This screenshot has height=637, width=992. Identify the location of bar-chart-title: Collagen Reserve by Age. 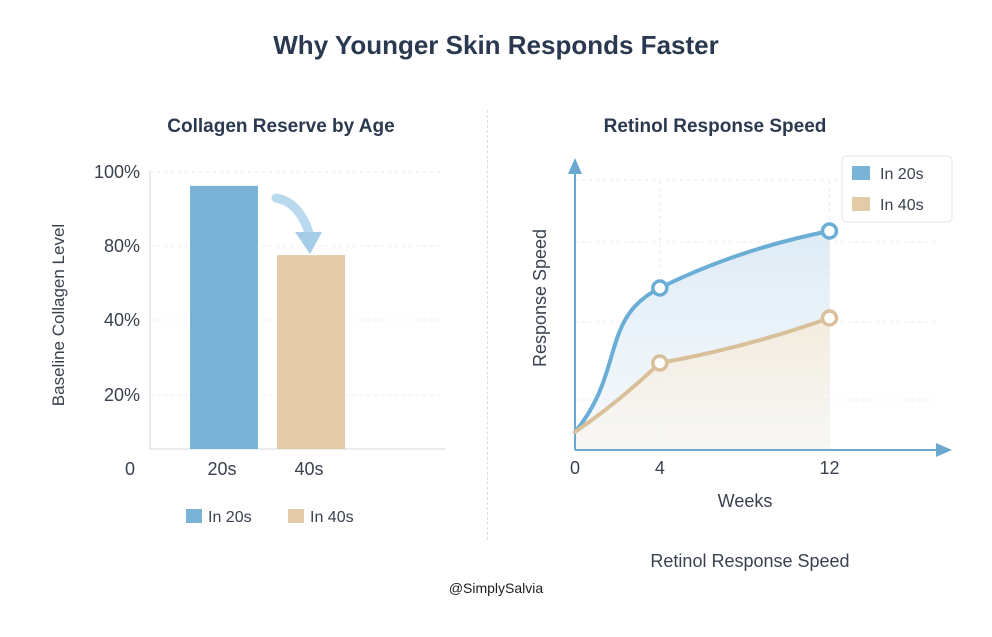
(281, 126).